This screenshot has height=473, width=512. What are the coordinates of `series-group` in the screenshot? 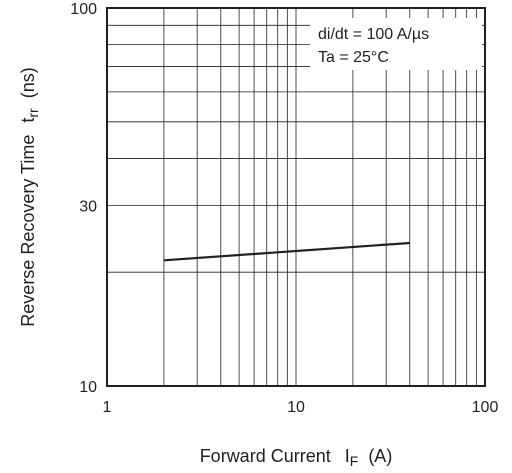 It's located at (286, 251).